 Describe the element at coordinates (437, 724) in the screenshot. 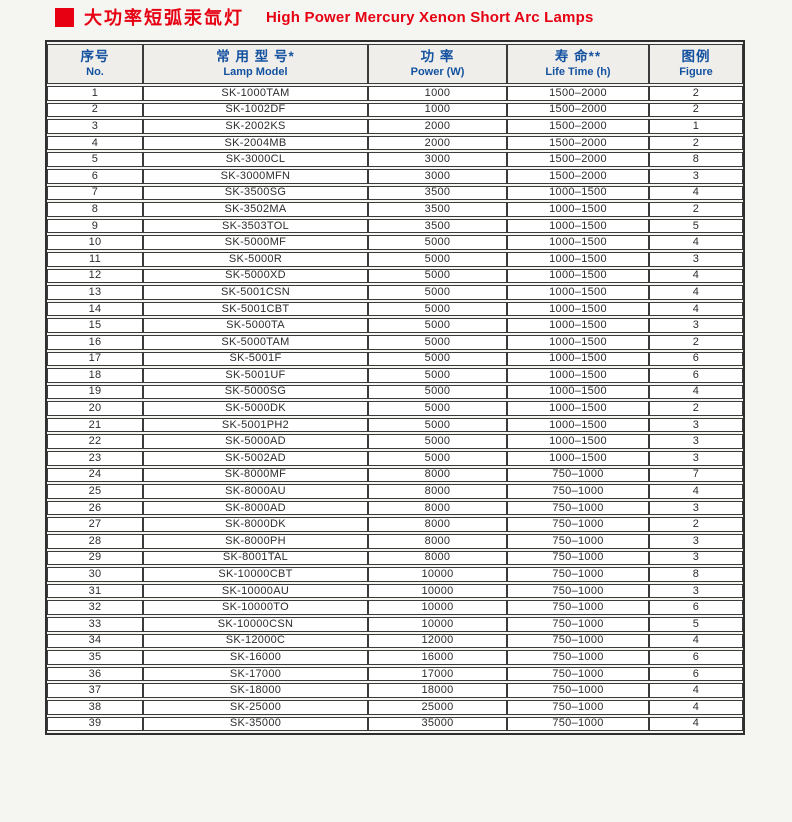

I see `power-cell: 35000` at that location.